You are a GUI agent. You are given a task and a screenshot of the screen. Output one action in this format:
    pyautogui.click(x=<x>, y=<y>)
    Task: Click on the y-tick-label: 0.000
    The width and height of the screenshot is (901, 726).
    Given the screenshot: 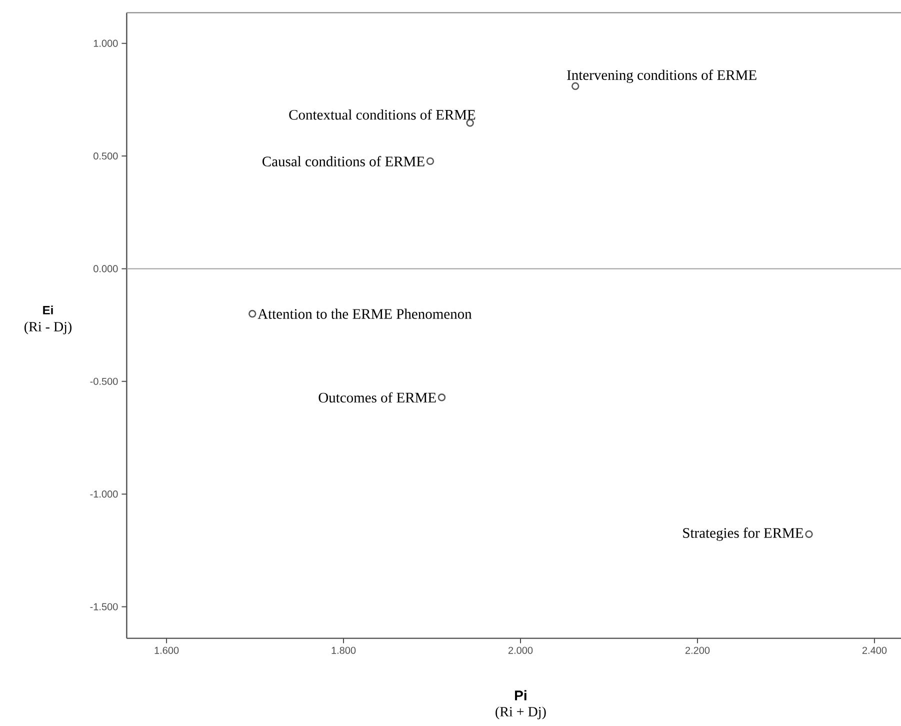 What is the action you would take?
    pyautogui.click(x=106, y=268)
    